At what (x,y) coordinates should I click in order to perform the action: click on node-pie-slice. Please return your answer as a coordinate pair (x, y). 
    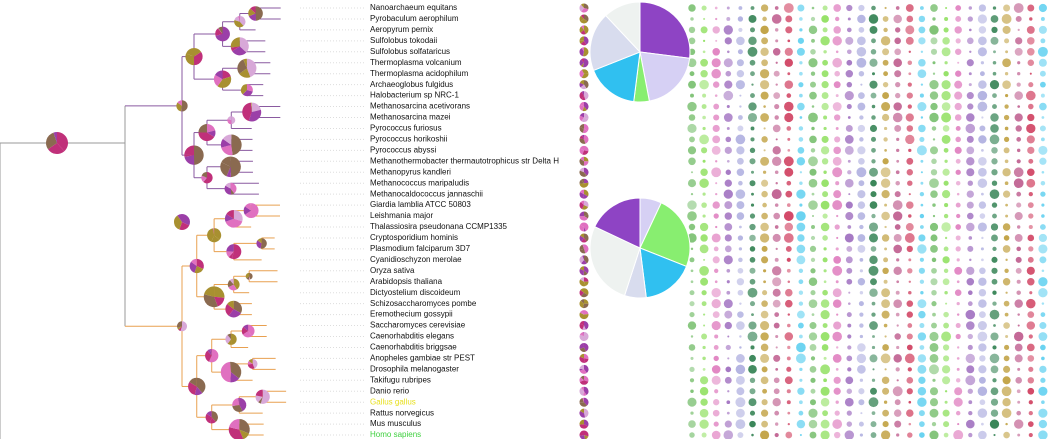
    Looking at the image, I should click on (582, 214).